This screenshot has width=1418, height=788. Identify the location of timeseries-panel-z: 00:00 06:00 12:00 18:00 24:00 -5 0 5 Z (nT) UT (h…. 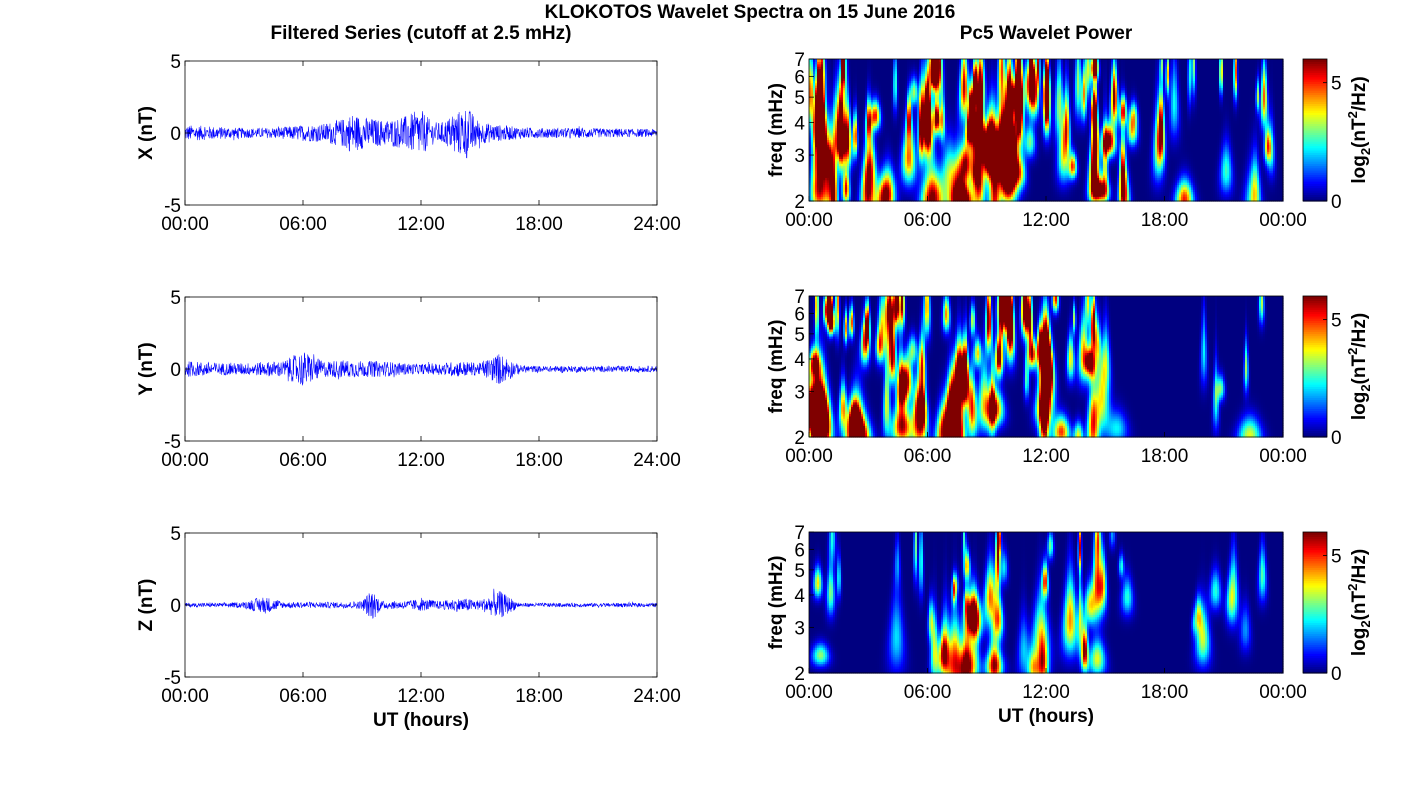
(408, 627).